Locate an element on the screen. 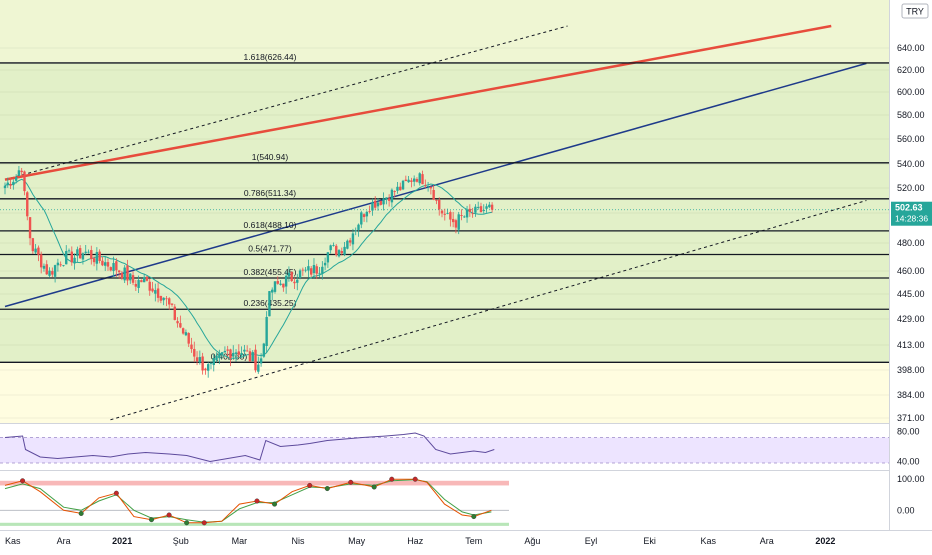  time-tick-label: 2021 is located at coordinates (122, 541).